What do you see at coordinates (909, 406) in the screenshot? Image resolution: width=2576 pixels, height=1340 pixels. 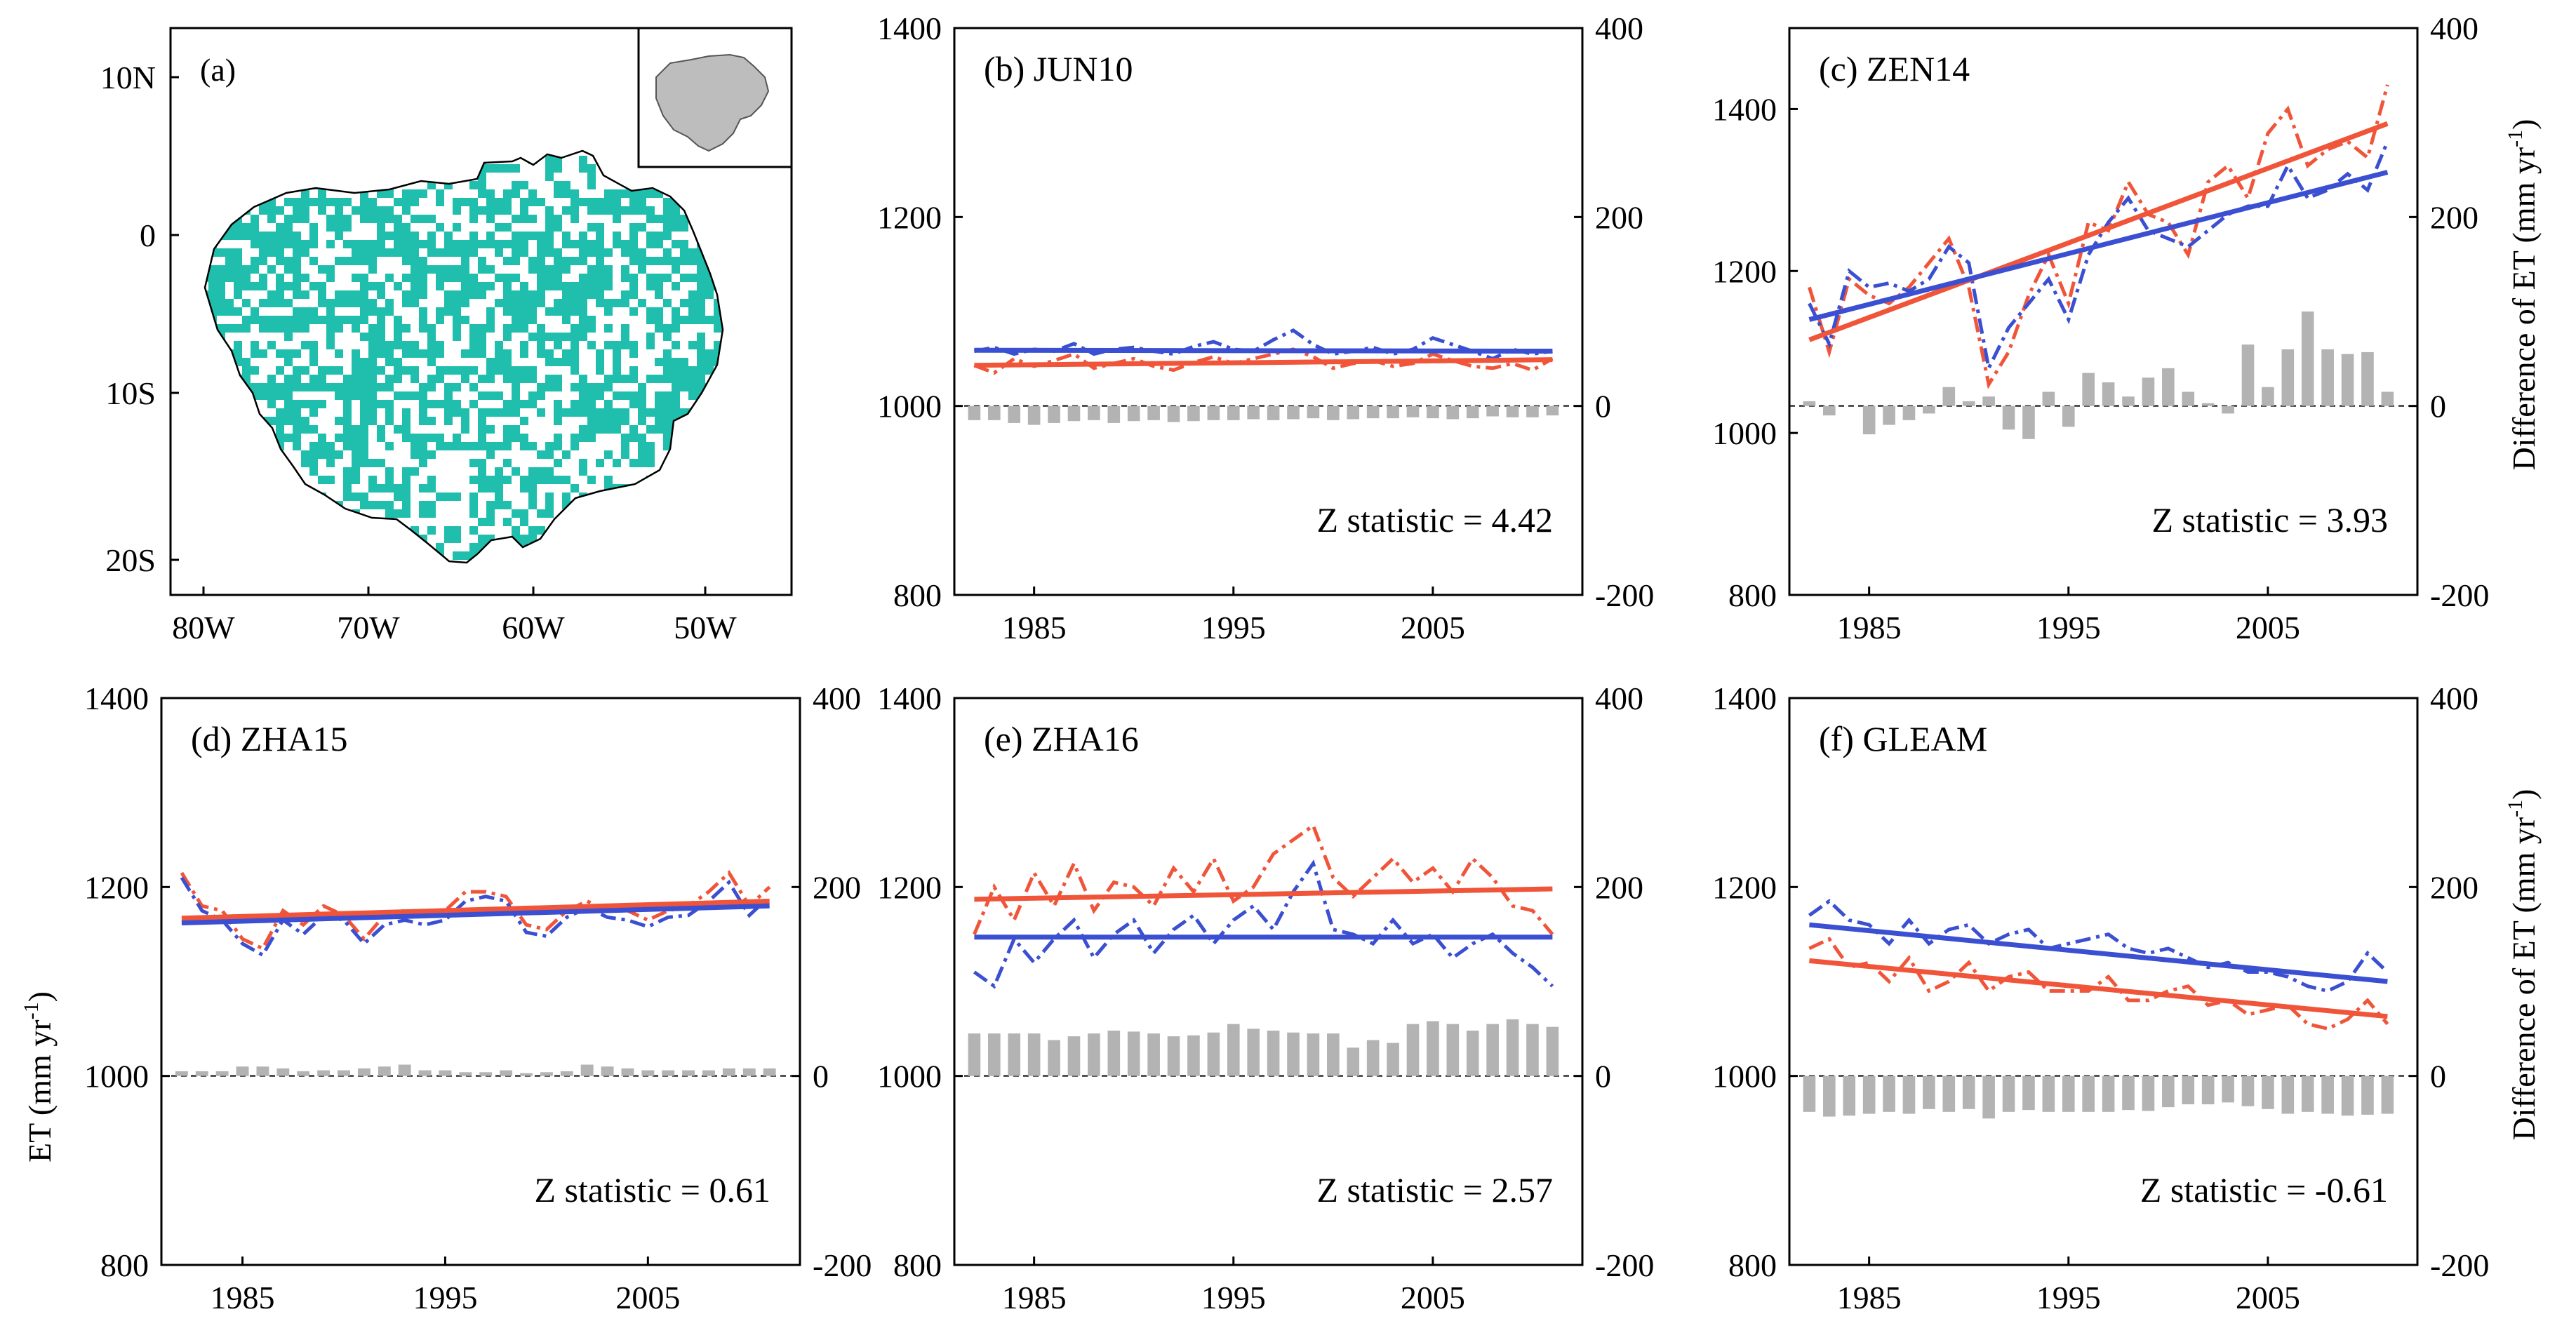 I see `y-tick-label: 1000` at bounding box center [909, 406].